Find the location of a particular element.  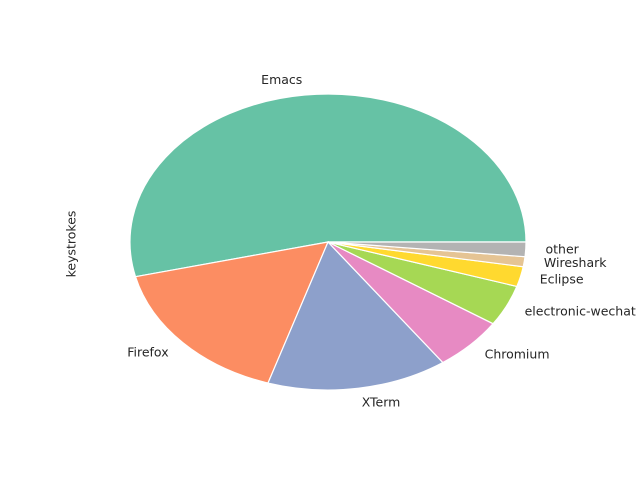

slice-label-firefox: Firefox is located at coordinates (147, 351).